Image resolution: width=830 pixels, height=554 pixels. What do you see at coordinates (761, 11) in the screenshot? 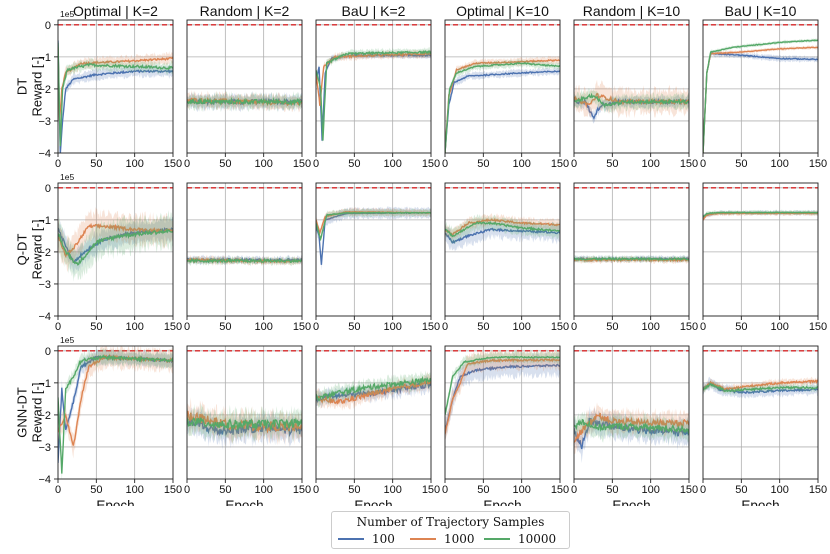
I see `column-title: BaU | K=10` at bounding box center [761, 11].